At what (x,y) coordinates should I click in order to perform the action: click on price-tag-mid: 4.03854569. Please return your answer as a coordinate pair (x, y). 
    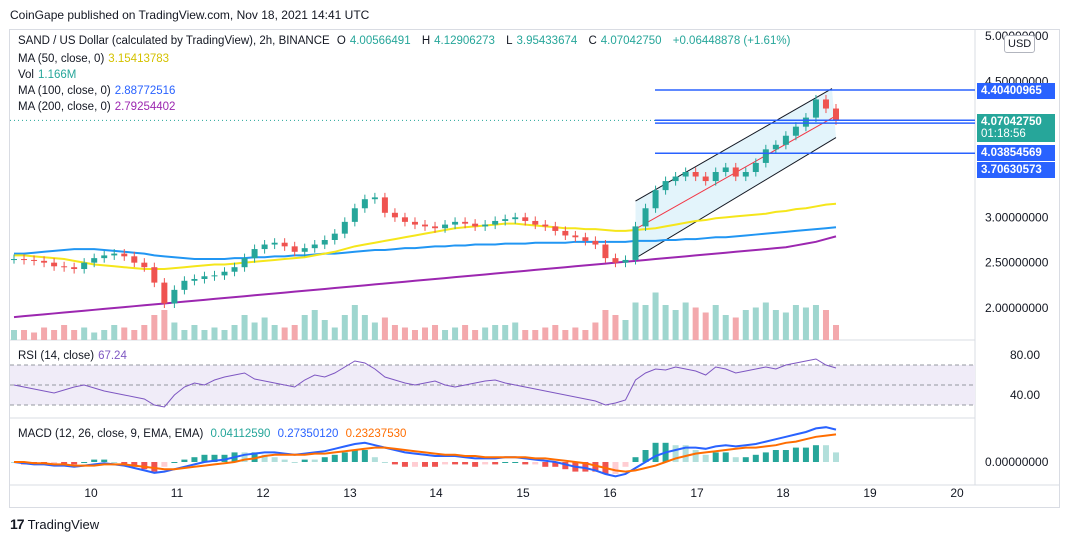
    Looking at the image, I should click on (1016, 153).